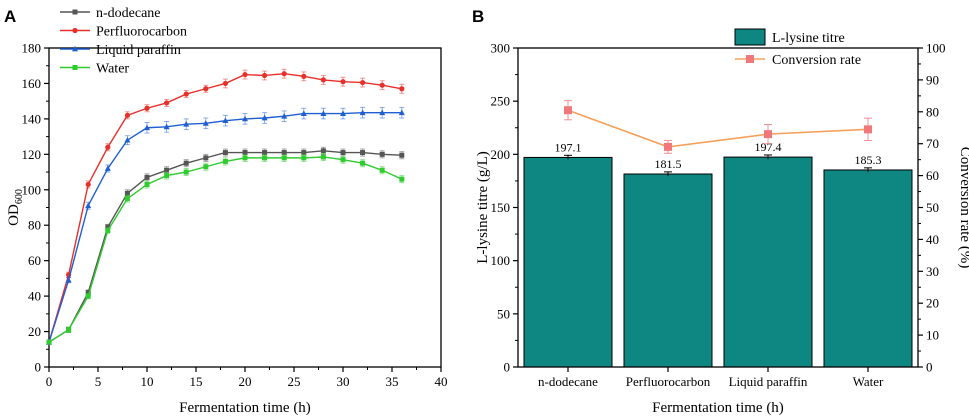 The image size is (969, 418). I want to click on bar-value-label: 181.5, so click(668, 164).